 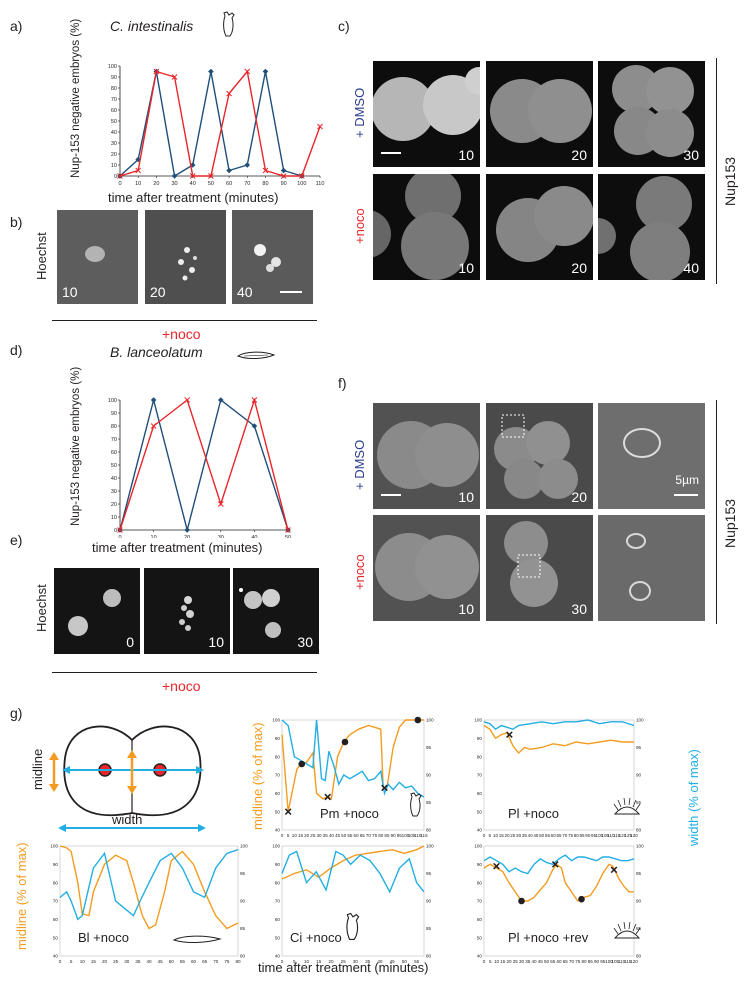 What do you see at coordinates (216, 642) in the screenshot?
I see `panel-e-frame-2-time: 10` at bounding box center [216, 642].